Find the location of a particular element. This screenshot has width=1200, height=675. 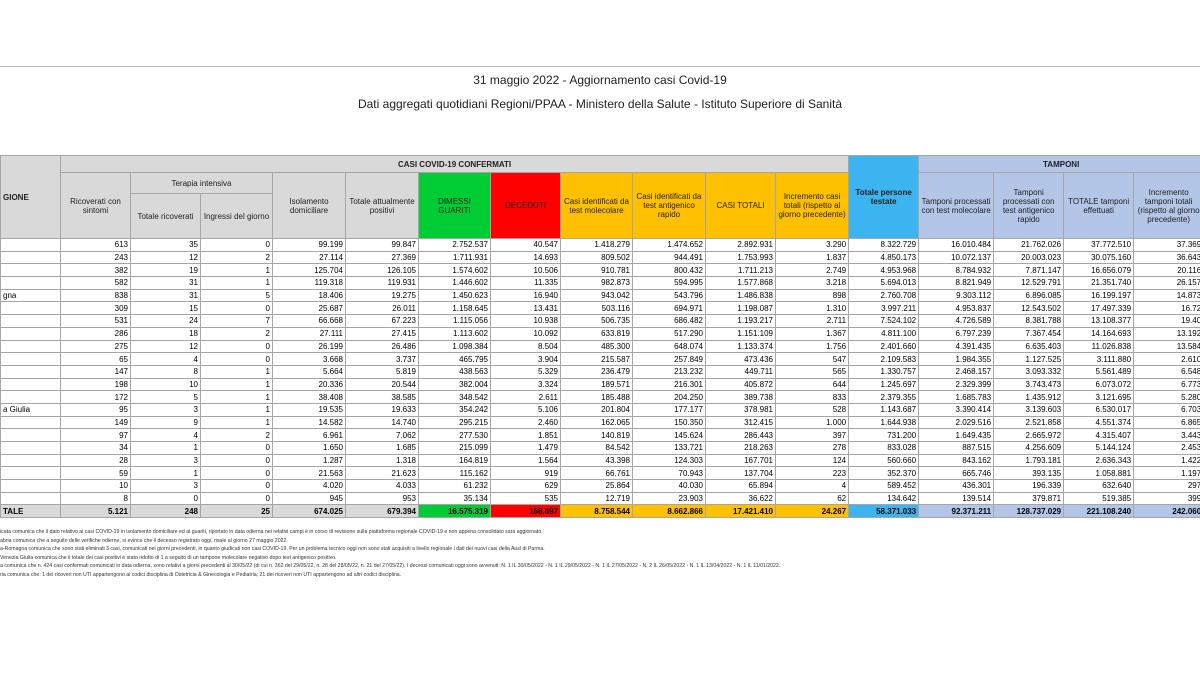

value-cell: 2.029.516 is located at coordinates (956, 422).